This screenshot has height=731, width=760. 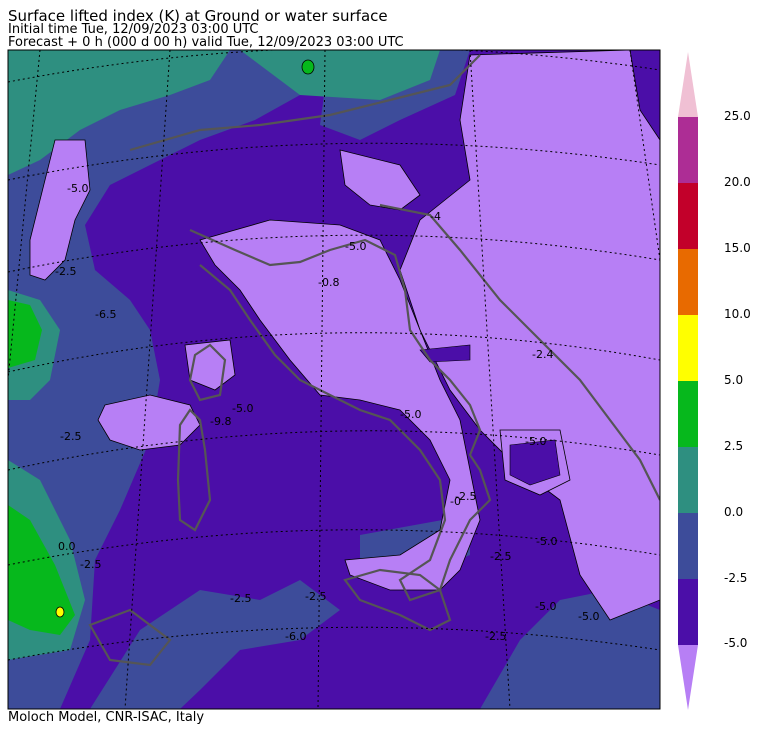 I want to click on contour-label: -6.5, so click(x=105, y=314).